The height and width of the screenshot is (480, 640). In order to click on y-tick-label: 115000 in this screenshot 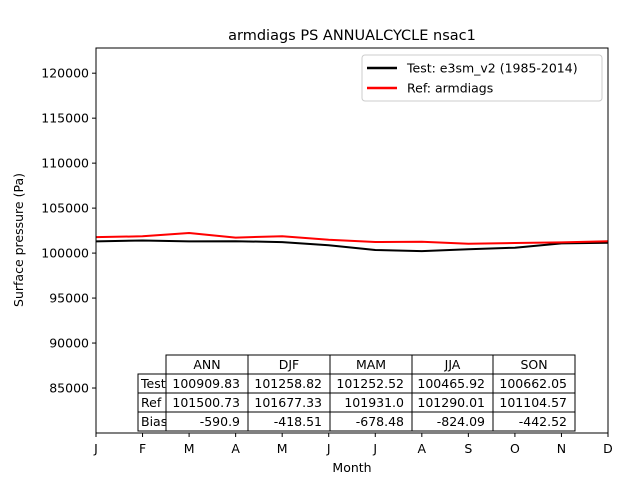, I will do `click(65, 118)`.